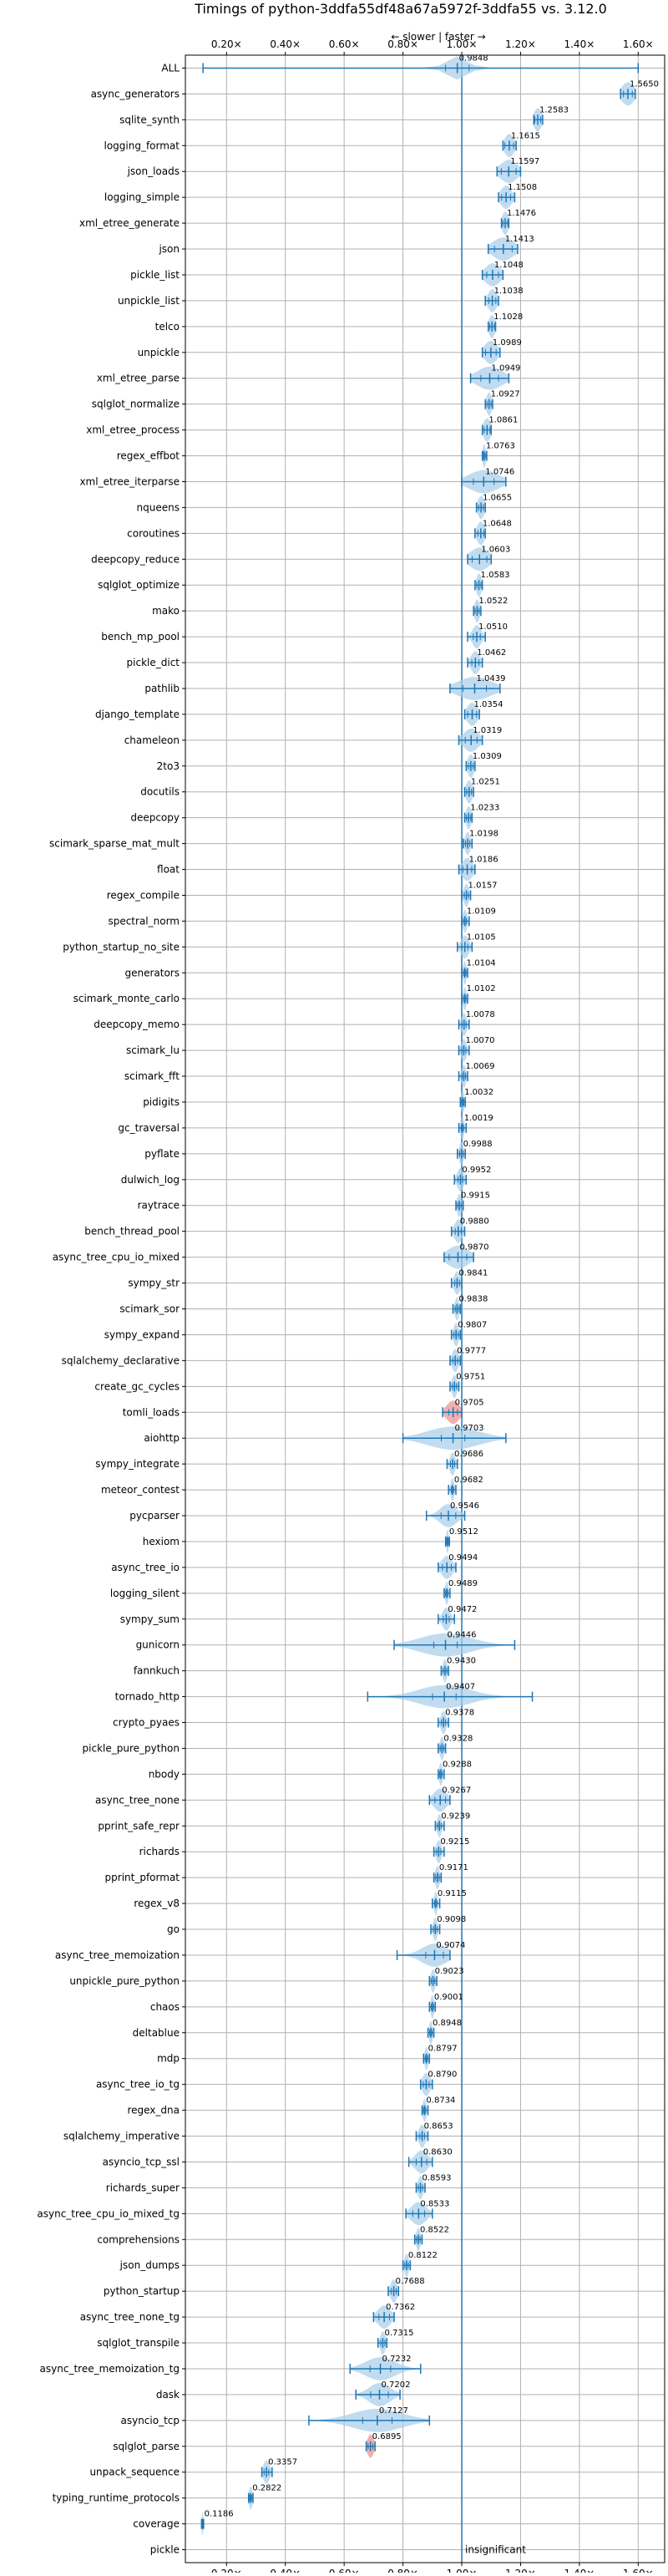  I want to click on value-label: 0.9751, so click(470, 1376).